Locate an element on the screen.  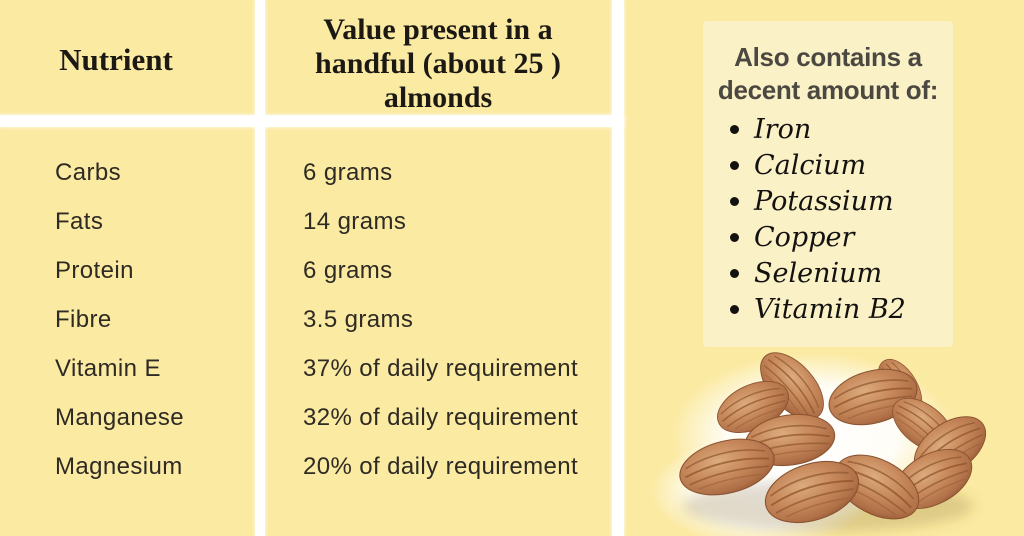
mineral-label: Vitamin B2 is located at coordinates (830, 309).